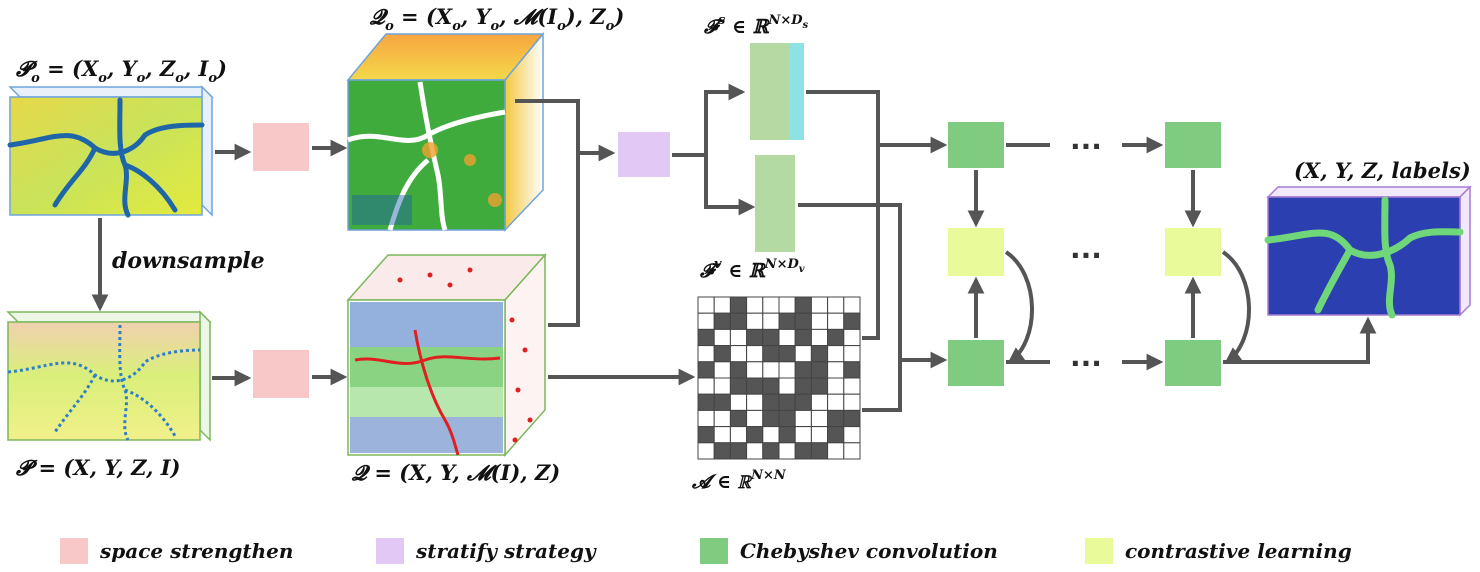 This screenshot has width=1480, height=572. I want to click on arrow-fv-to-cheb-lower, so click(873, 286).